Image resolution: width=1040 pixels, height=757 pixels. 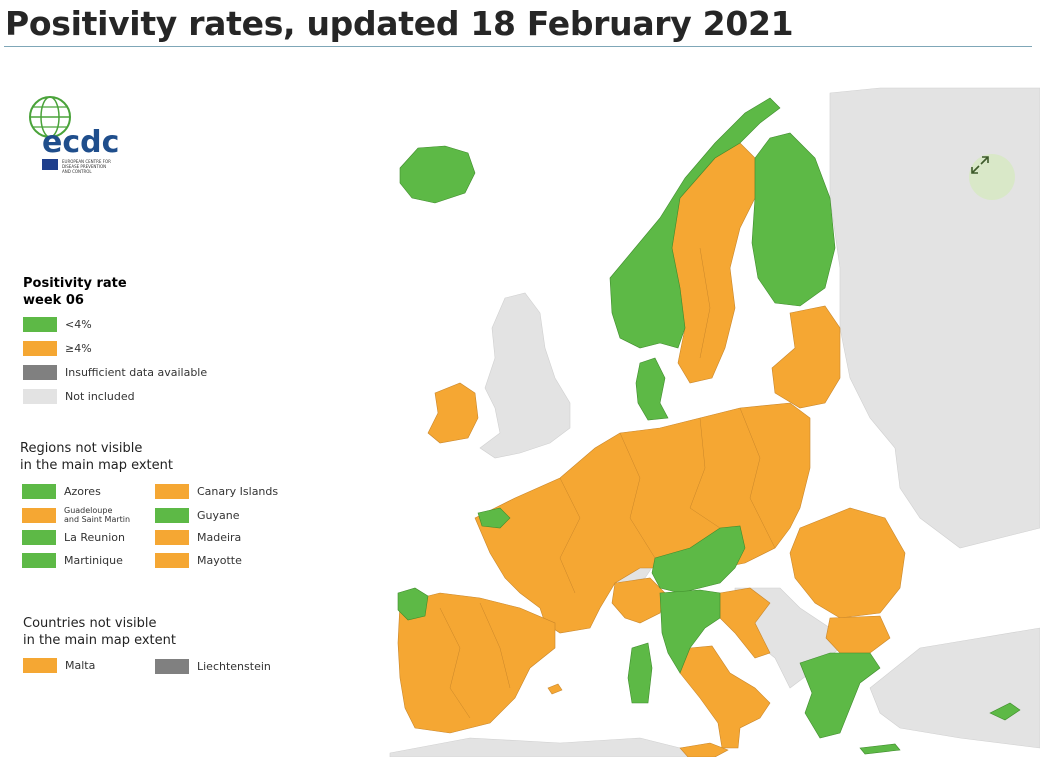 What do you see at coordinates (980, 165) in the screenshot?
I see `expand-arrows-icon` at bounding box center [980, 165].